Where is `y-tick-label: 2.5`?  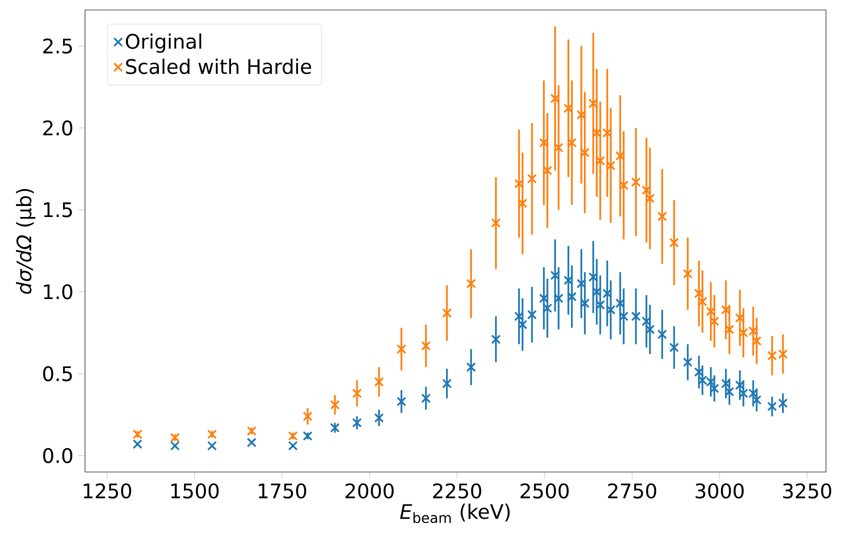 y-tick-label: 2.5 is located at coordinates (57, 46).